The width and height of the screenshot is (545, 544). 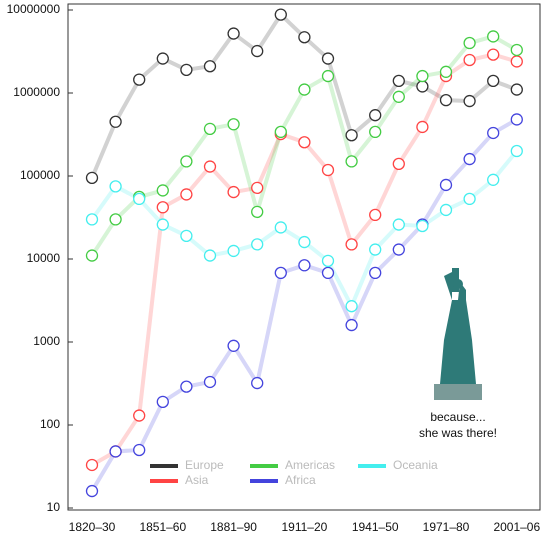 I want to click on legend-label: Americas, so click(x=310, y=465).